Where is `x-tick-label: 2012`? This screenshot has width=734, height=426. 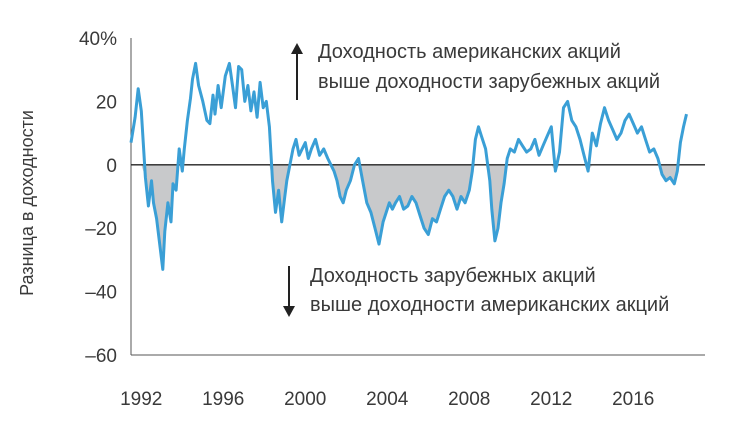
x-tick-label: 2012 is located at coordinates (551, 399).